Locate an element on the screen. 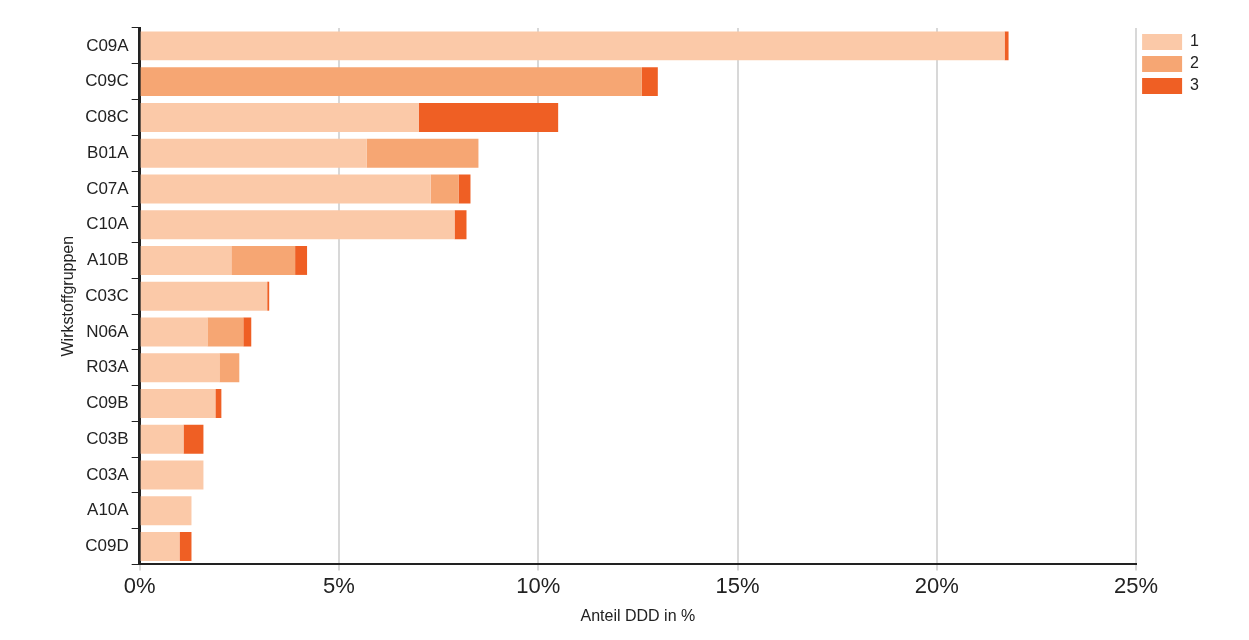 Image resolution: width=1249 pixels, height=640 pixels. y-tick-label: C09A is located at coordinates (108, 45).